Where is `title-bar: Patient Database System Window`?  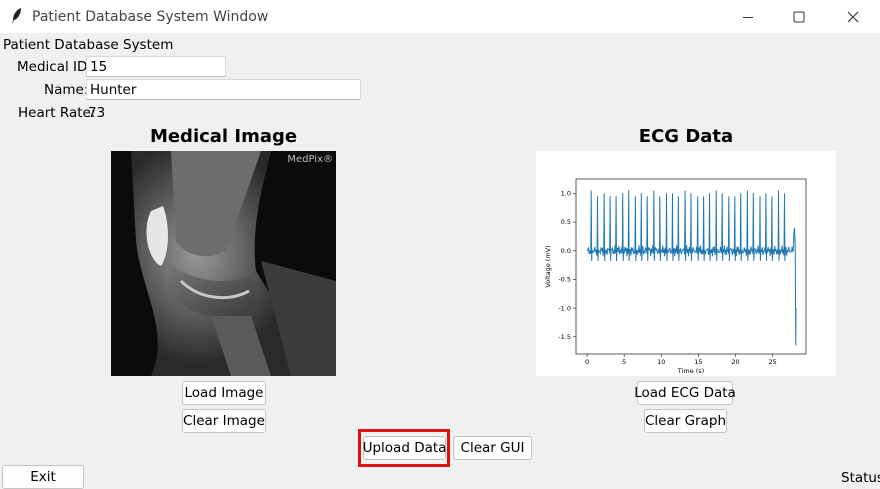
title-bar: Patient Database System Window is located at coordinates (440, 16).